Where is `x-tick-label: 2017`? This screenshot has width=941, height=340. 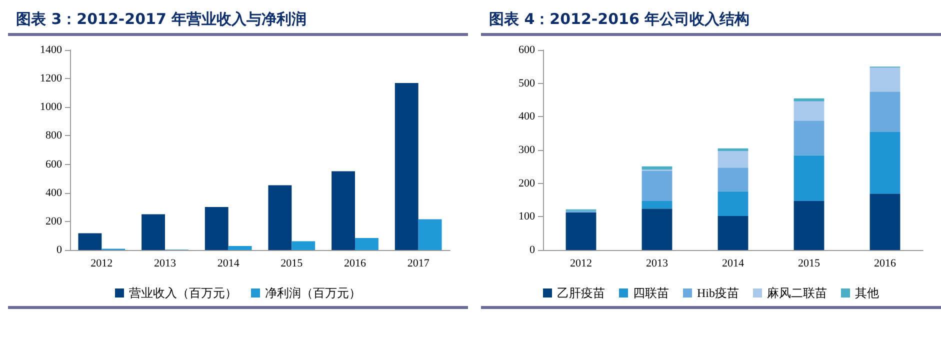 x-tick-label: 2017 is located at coordinates (418, 264).